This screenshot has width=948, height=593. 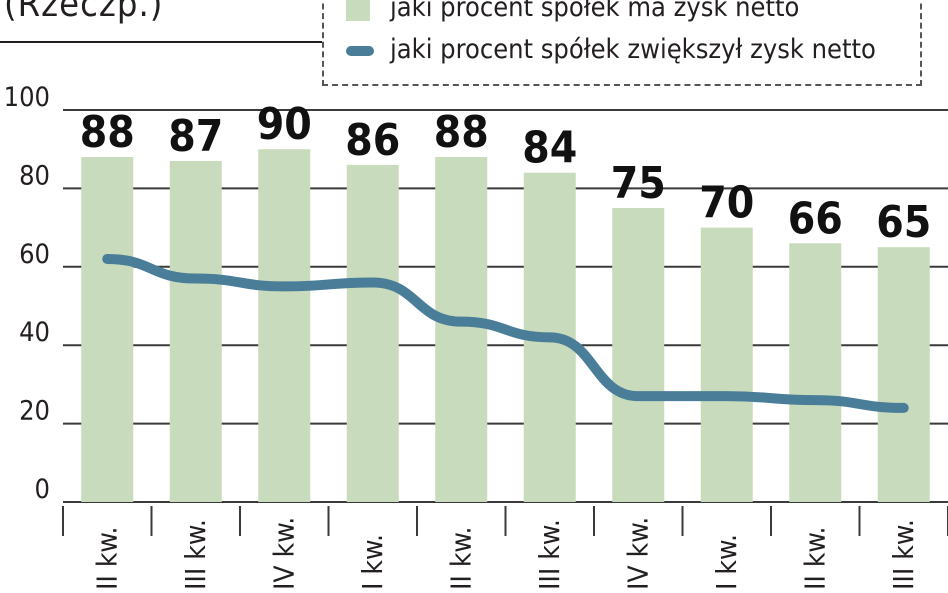 I want to click on y-tick-label: 80, so click(x=34, y=175).